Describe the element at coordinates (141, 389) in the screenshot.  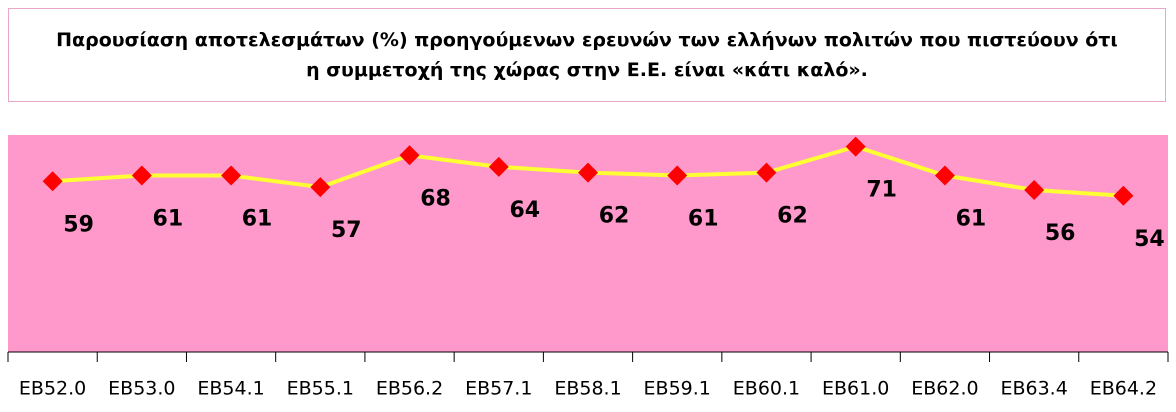
I see `x-tick-label: EB53.0` at that location.